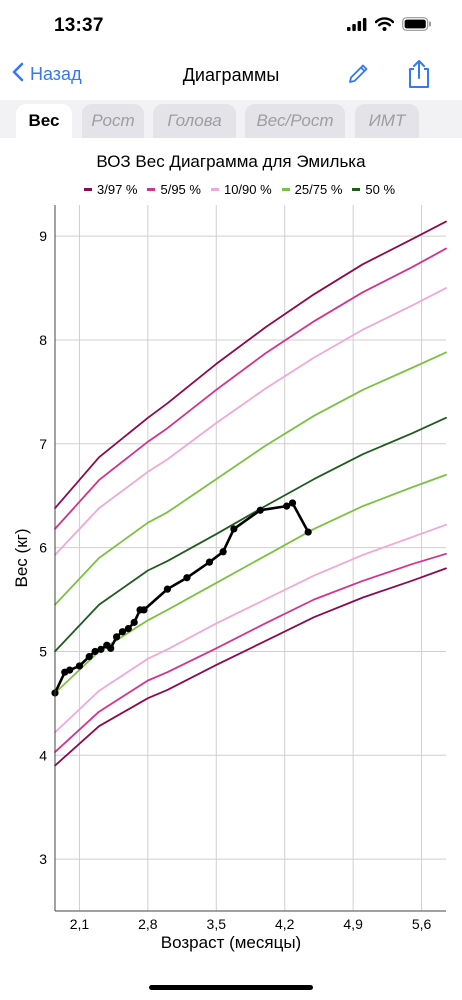 This screenshot has width=462, height=1000. What do you see at coordinates (79, 25) in the screenshot?
I see `status-time: 13:37` at bounding box center [79, 25].